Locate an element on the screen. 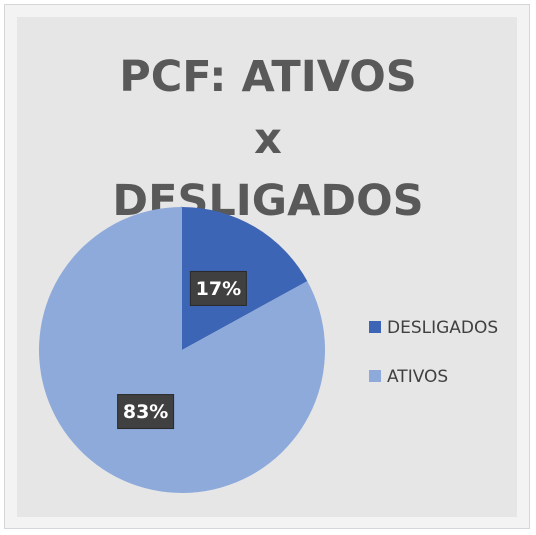  data-label: 17% is located at coordinates (218, 289).